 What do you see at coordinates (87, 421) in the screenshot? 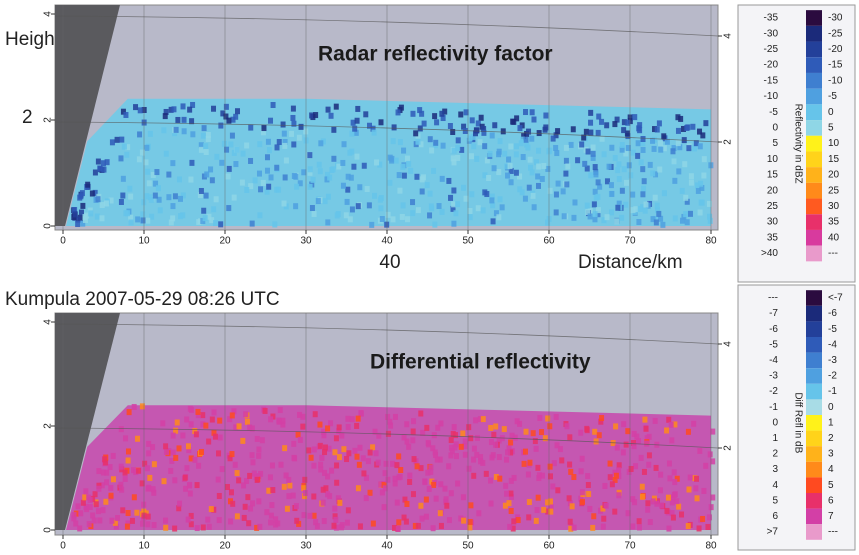
I see `blind-zone` at bounding box center [87, 421].